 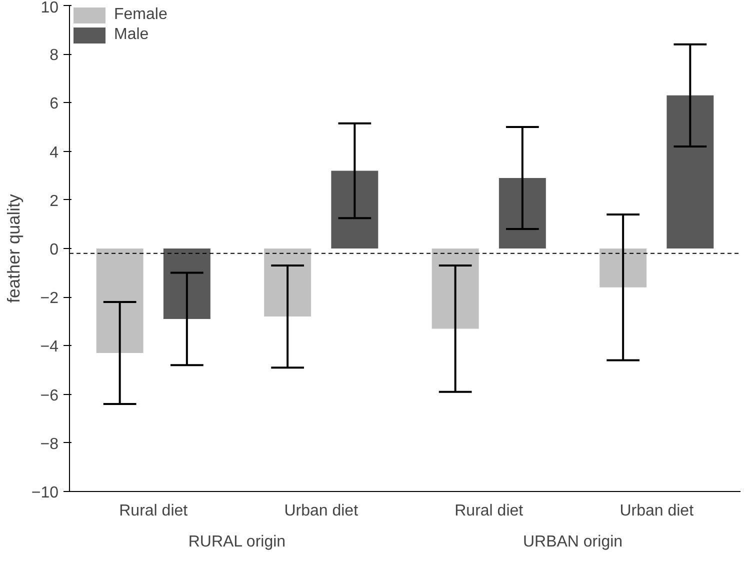 What do you see at coordinates (141, 15) in the screenshot?
I see `legend-label: Female` at bounding box center [141, 15].